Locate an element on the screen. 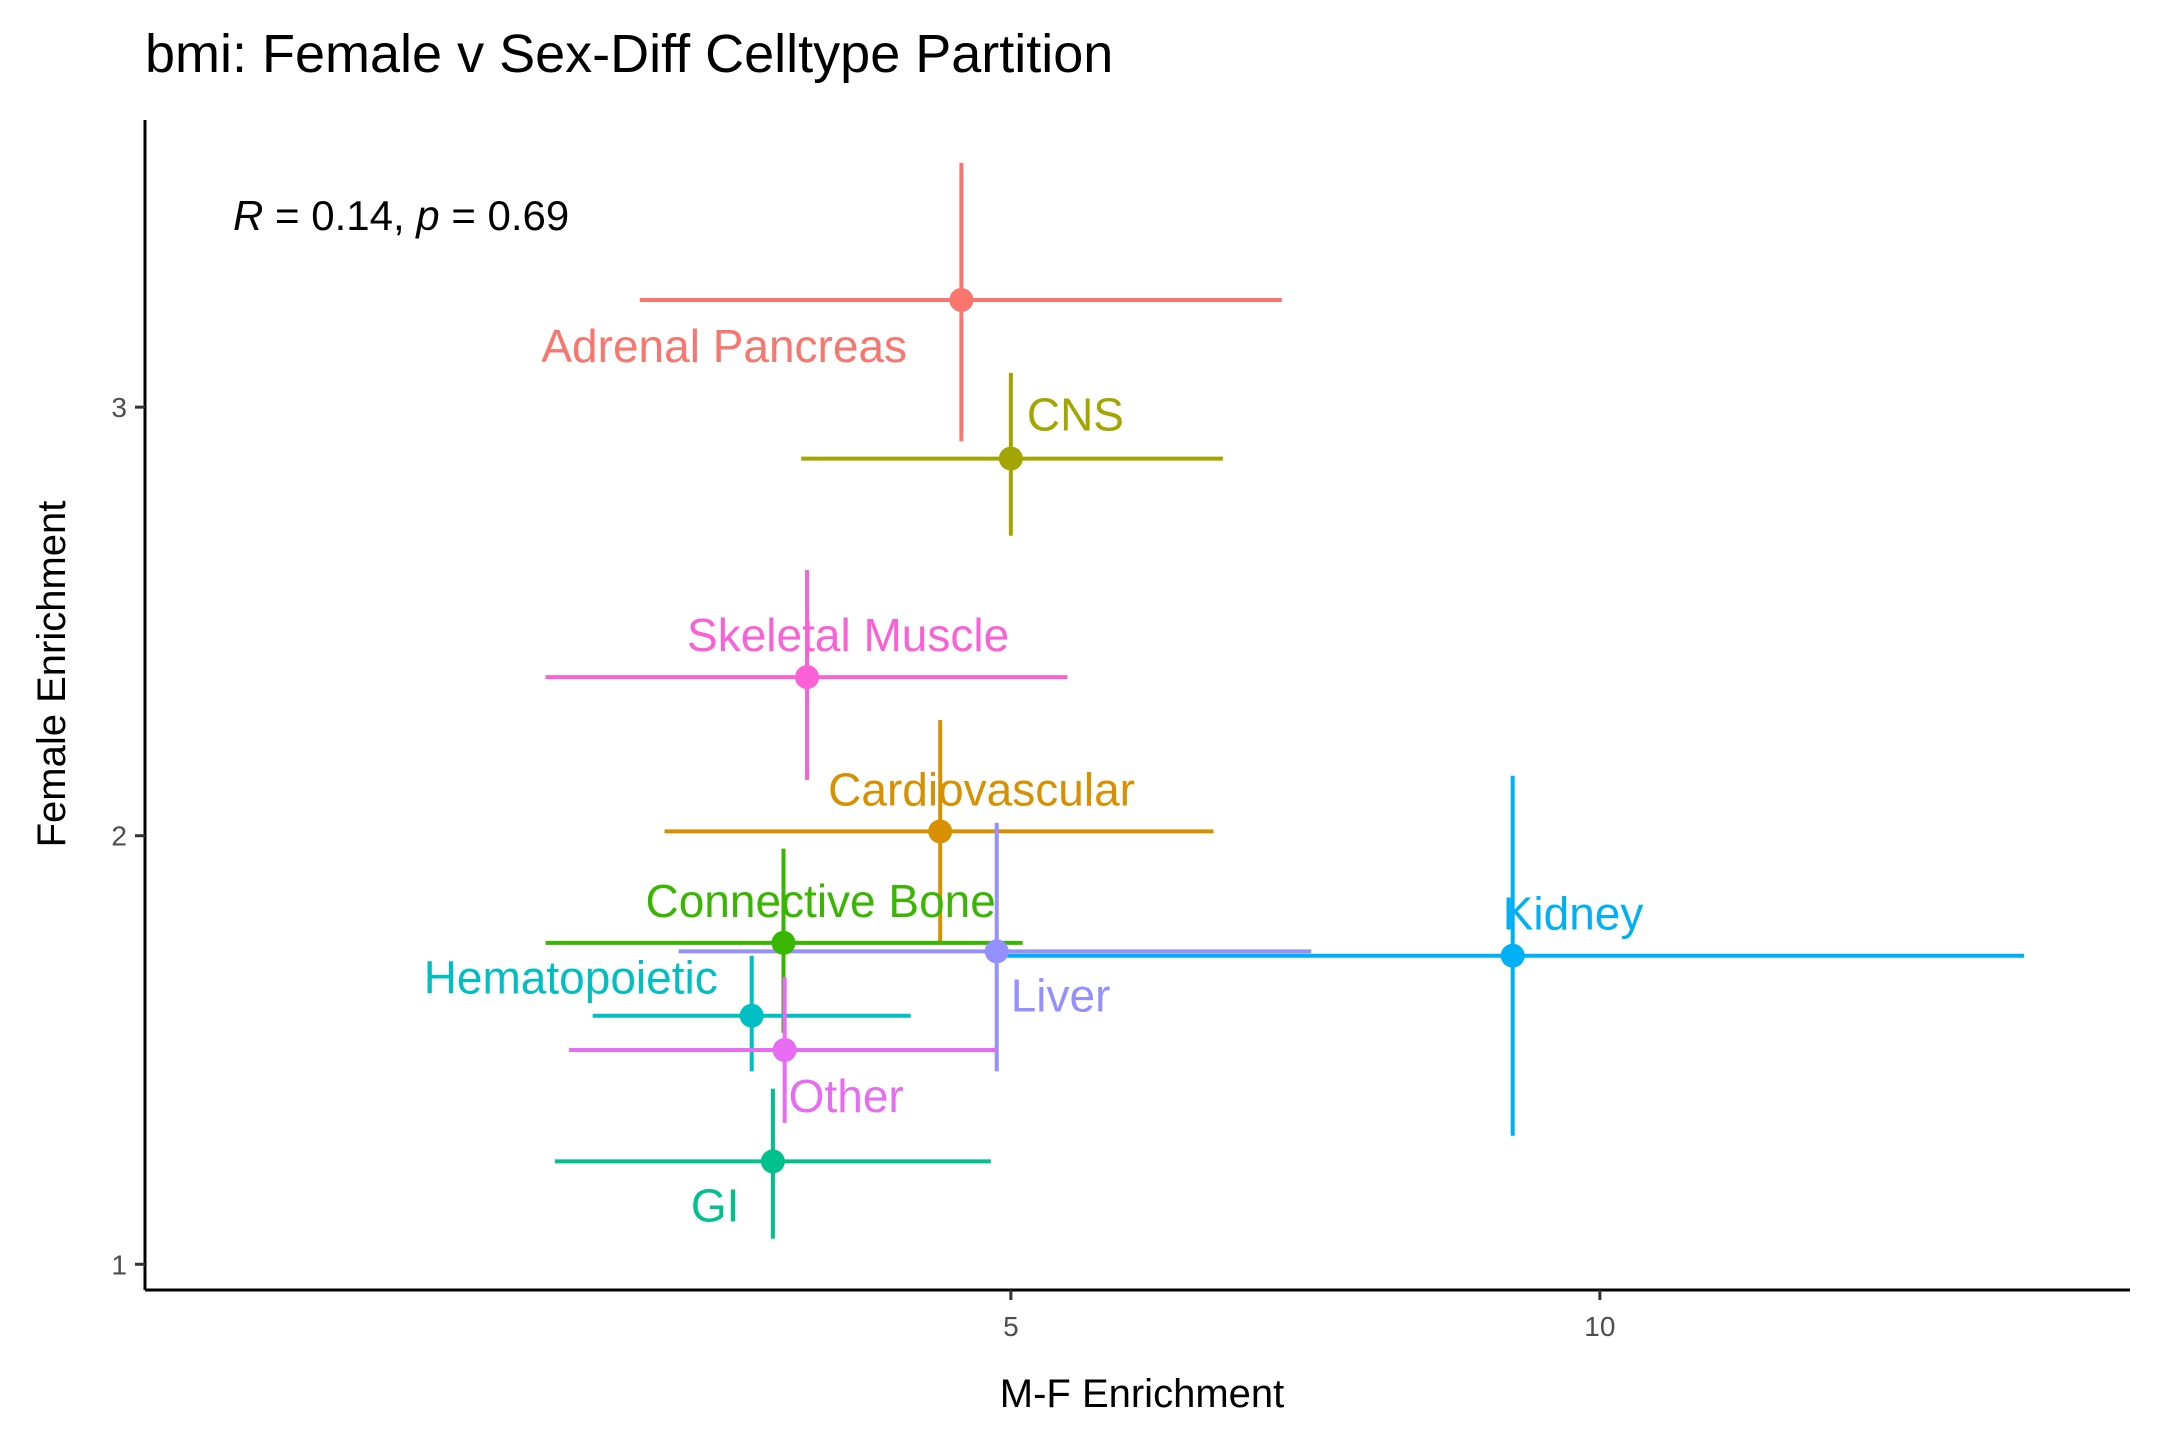  label-other: Other is located at coordinates (846, 1096).